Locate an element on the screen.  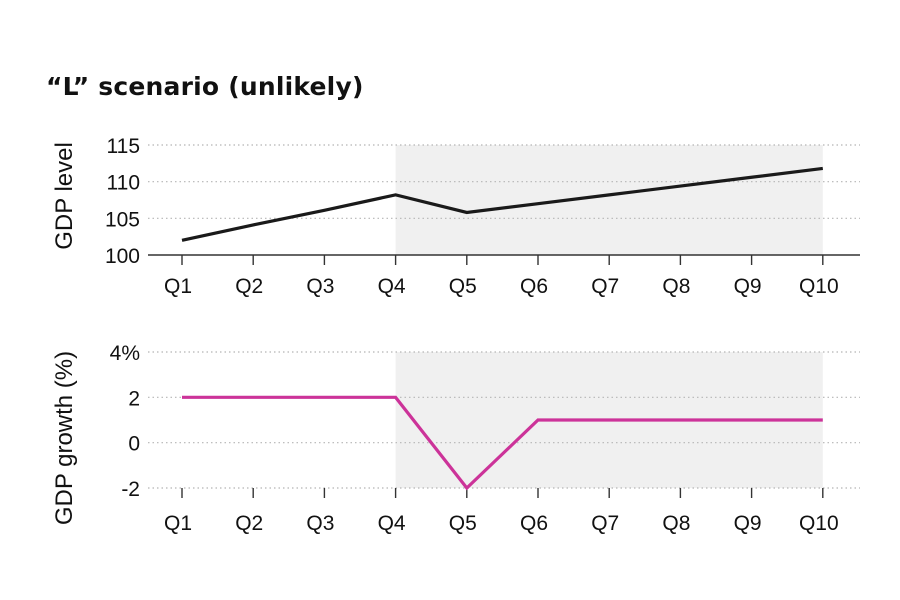
y-tick-label: 0 is located at coordinates (134, 444).